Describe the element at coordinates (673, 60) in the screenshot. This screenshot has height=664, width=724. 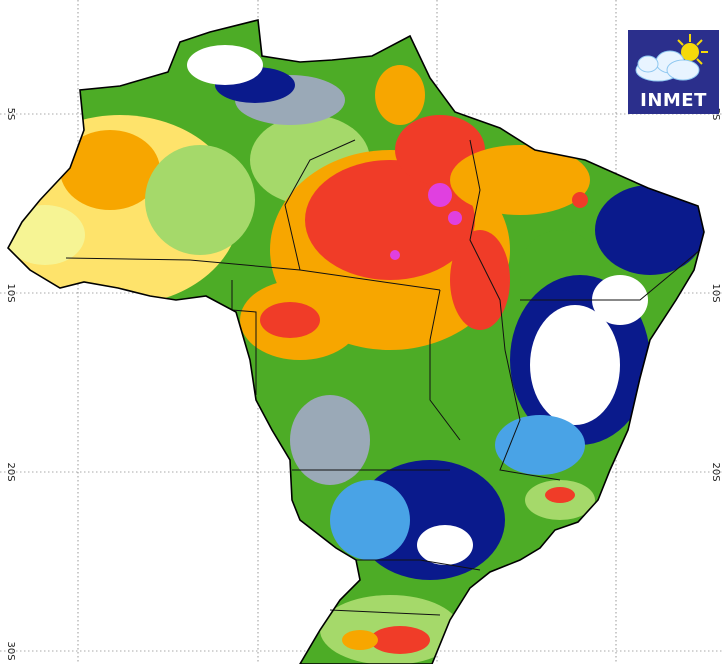
I see `sun-cloud-icon` at that location.